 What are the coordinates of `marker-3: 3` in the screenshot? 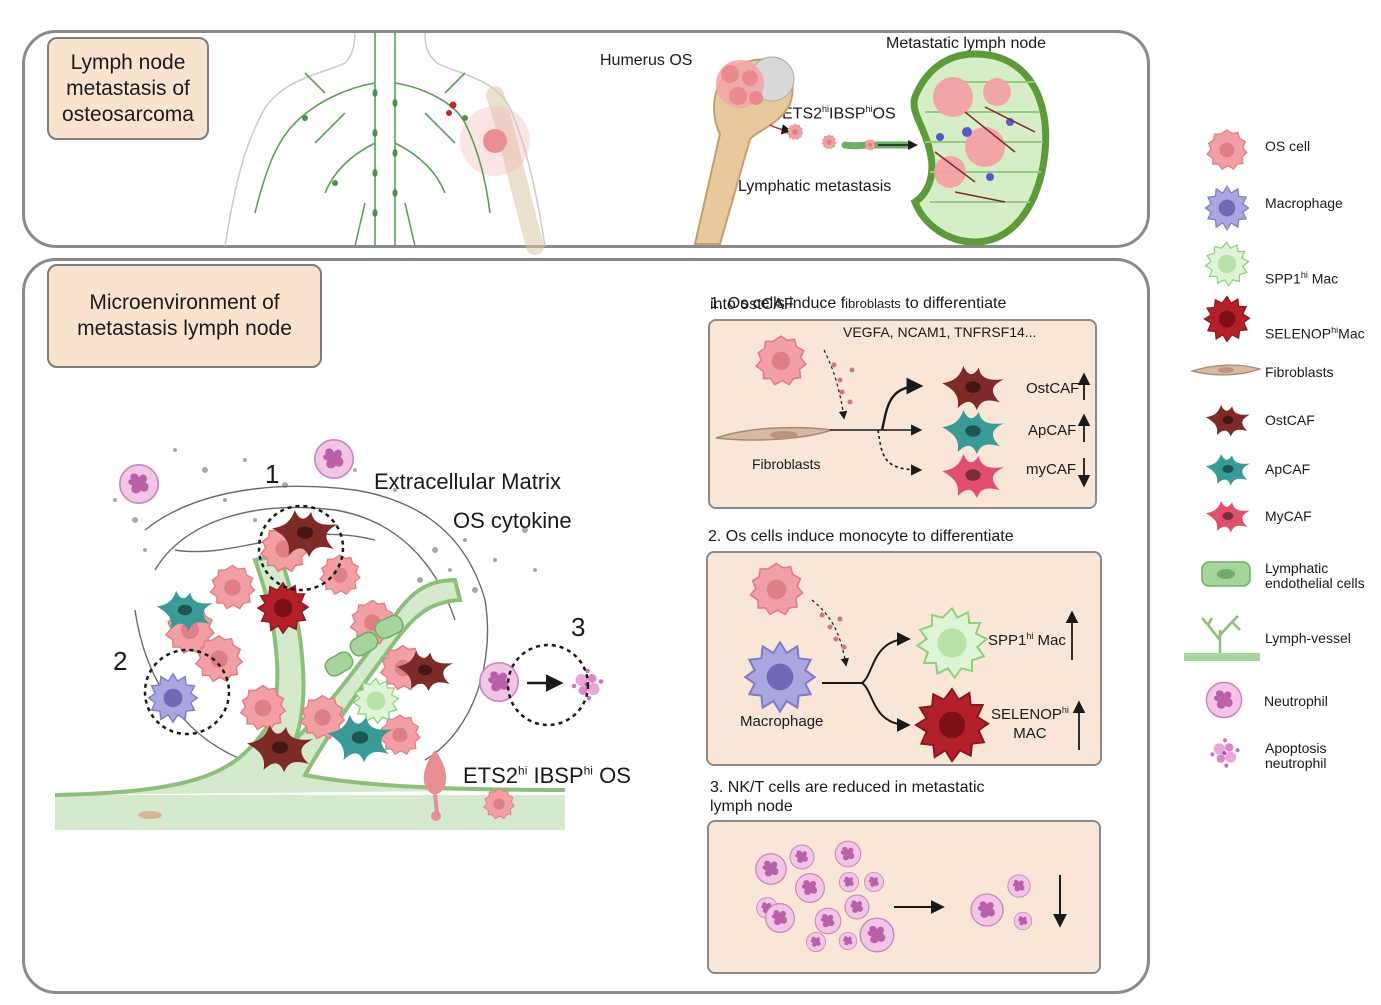 It's located at (578, 627).